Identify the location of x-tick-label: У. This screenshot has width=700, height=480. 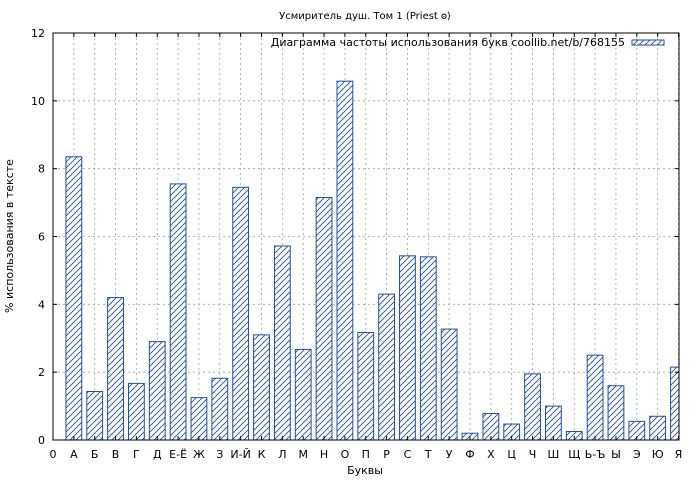
(449, 454).